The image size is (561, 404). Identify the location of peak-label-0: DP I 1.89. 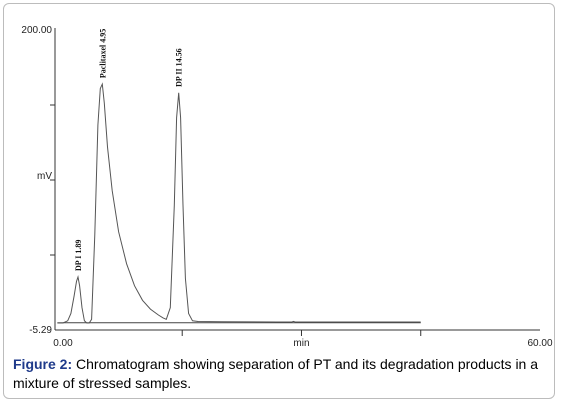
(78, 255).